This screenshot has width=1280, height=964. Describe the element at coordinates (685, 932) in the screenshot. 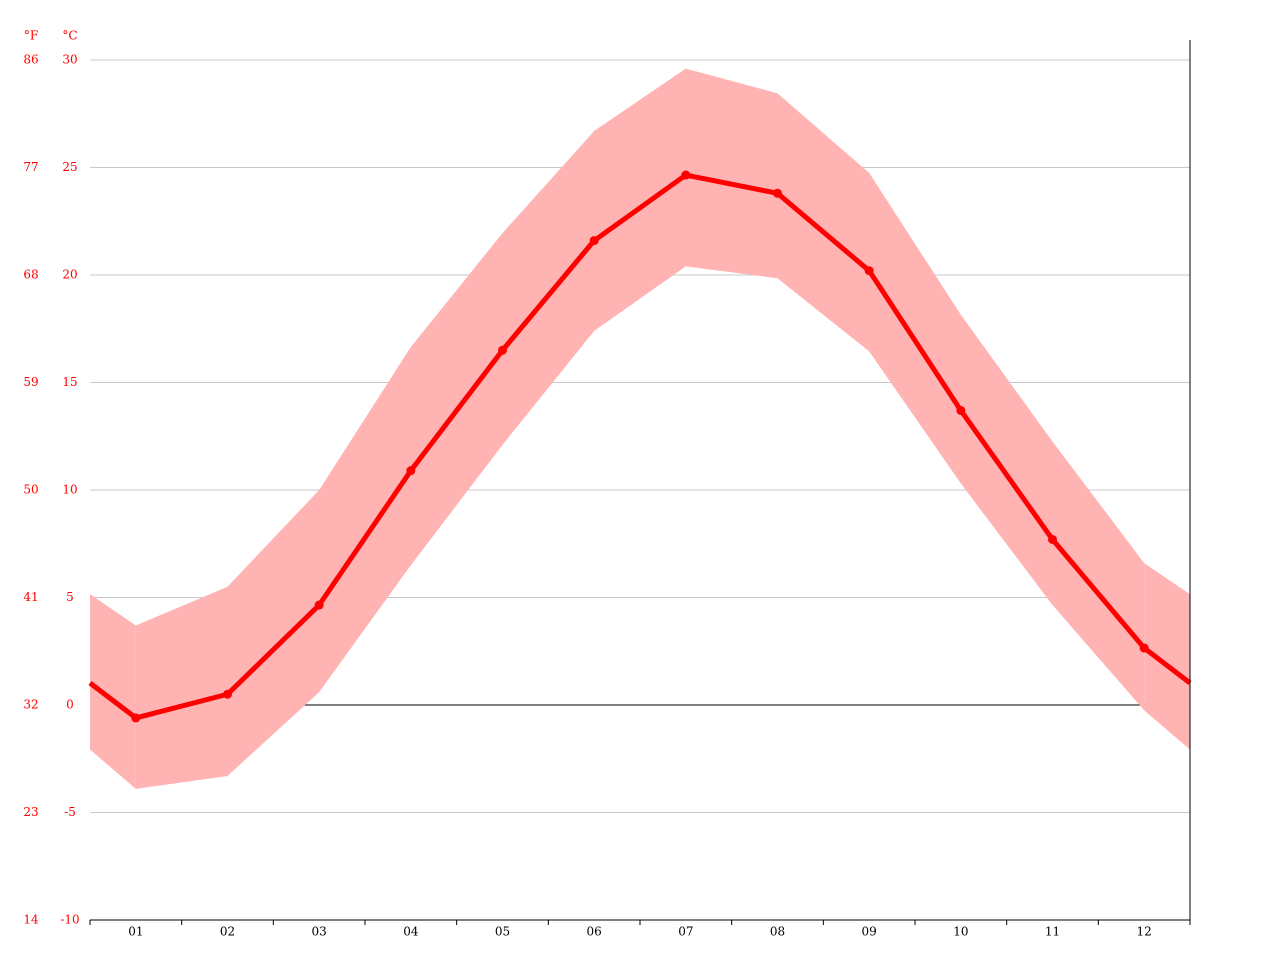

I see `x-tick-label: 07` at that location.